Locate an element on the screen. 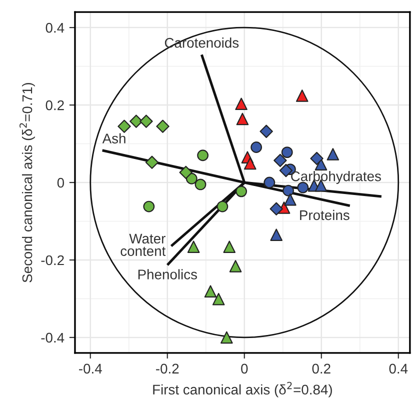  y-tick-label: -0.2 is located at coordinates (52, 260).